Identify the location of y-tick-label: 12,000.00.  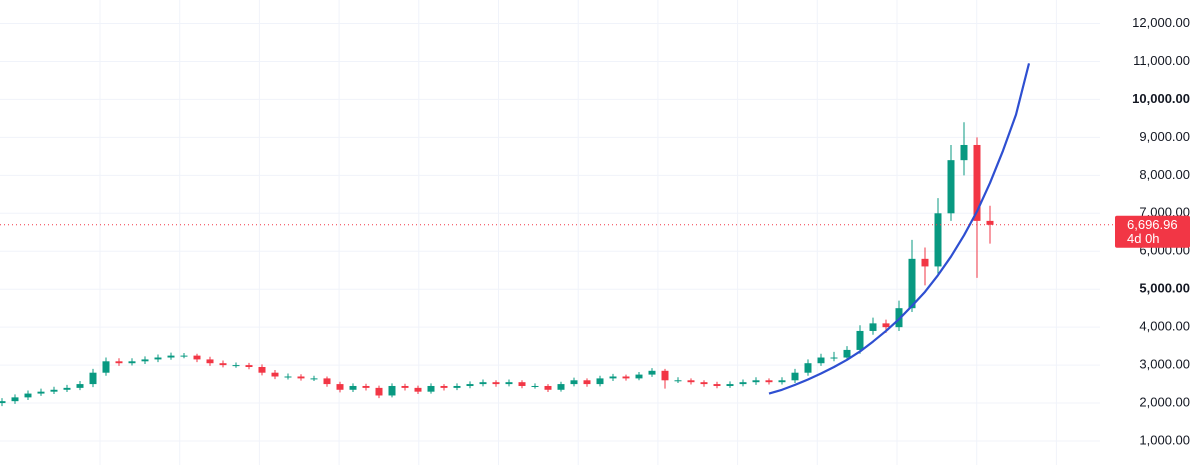
(1161, 22).